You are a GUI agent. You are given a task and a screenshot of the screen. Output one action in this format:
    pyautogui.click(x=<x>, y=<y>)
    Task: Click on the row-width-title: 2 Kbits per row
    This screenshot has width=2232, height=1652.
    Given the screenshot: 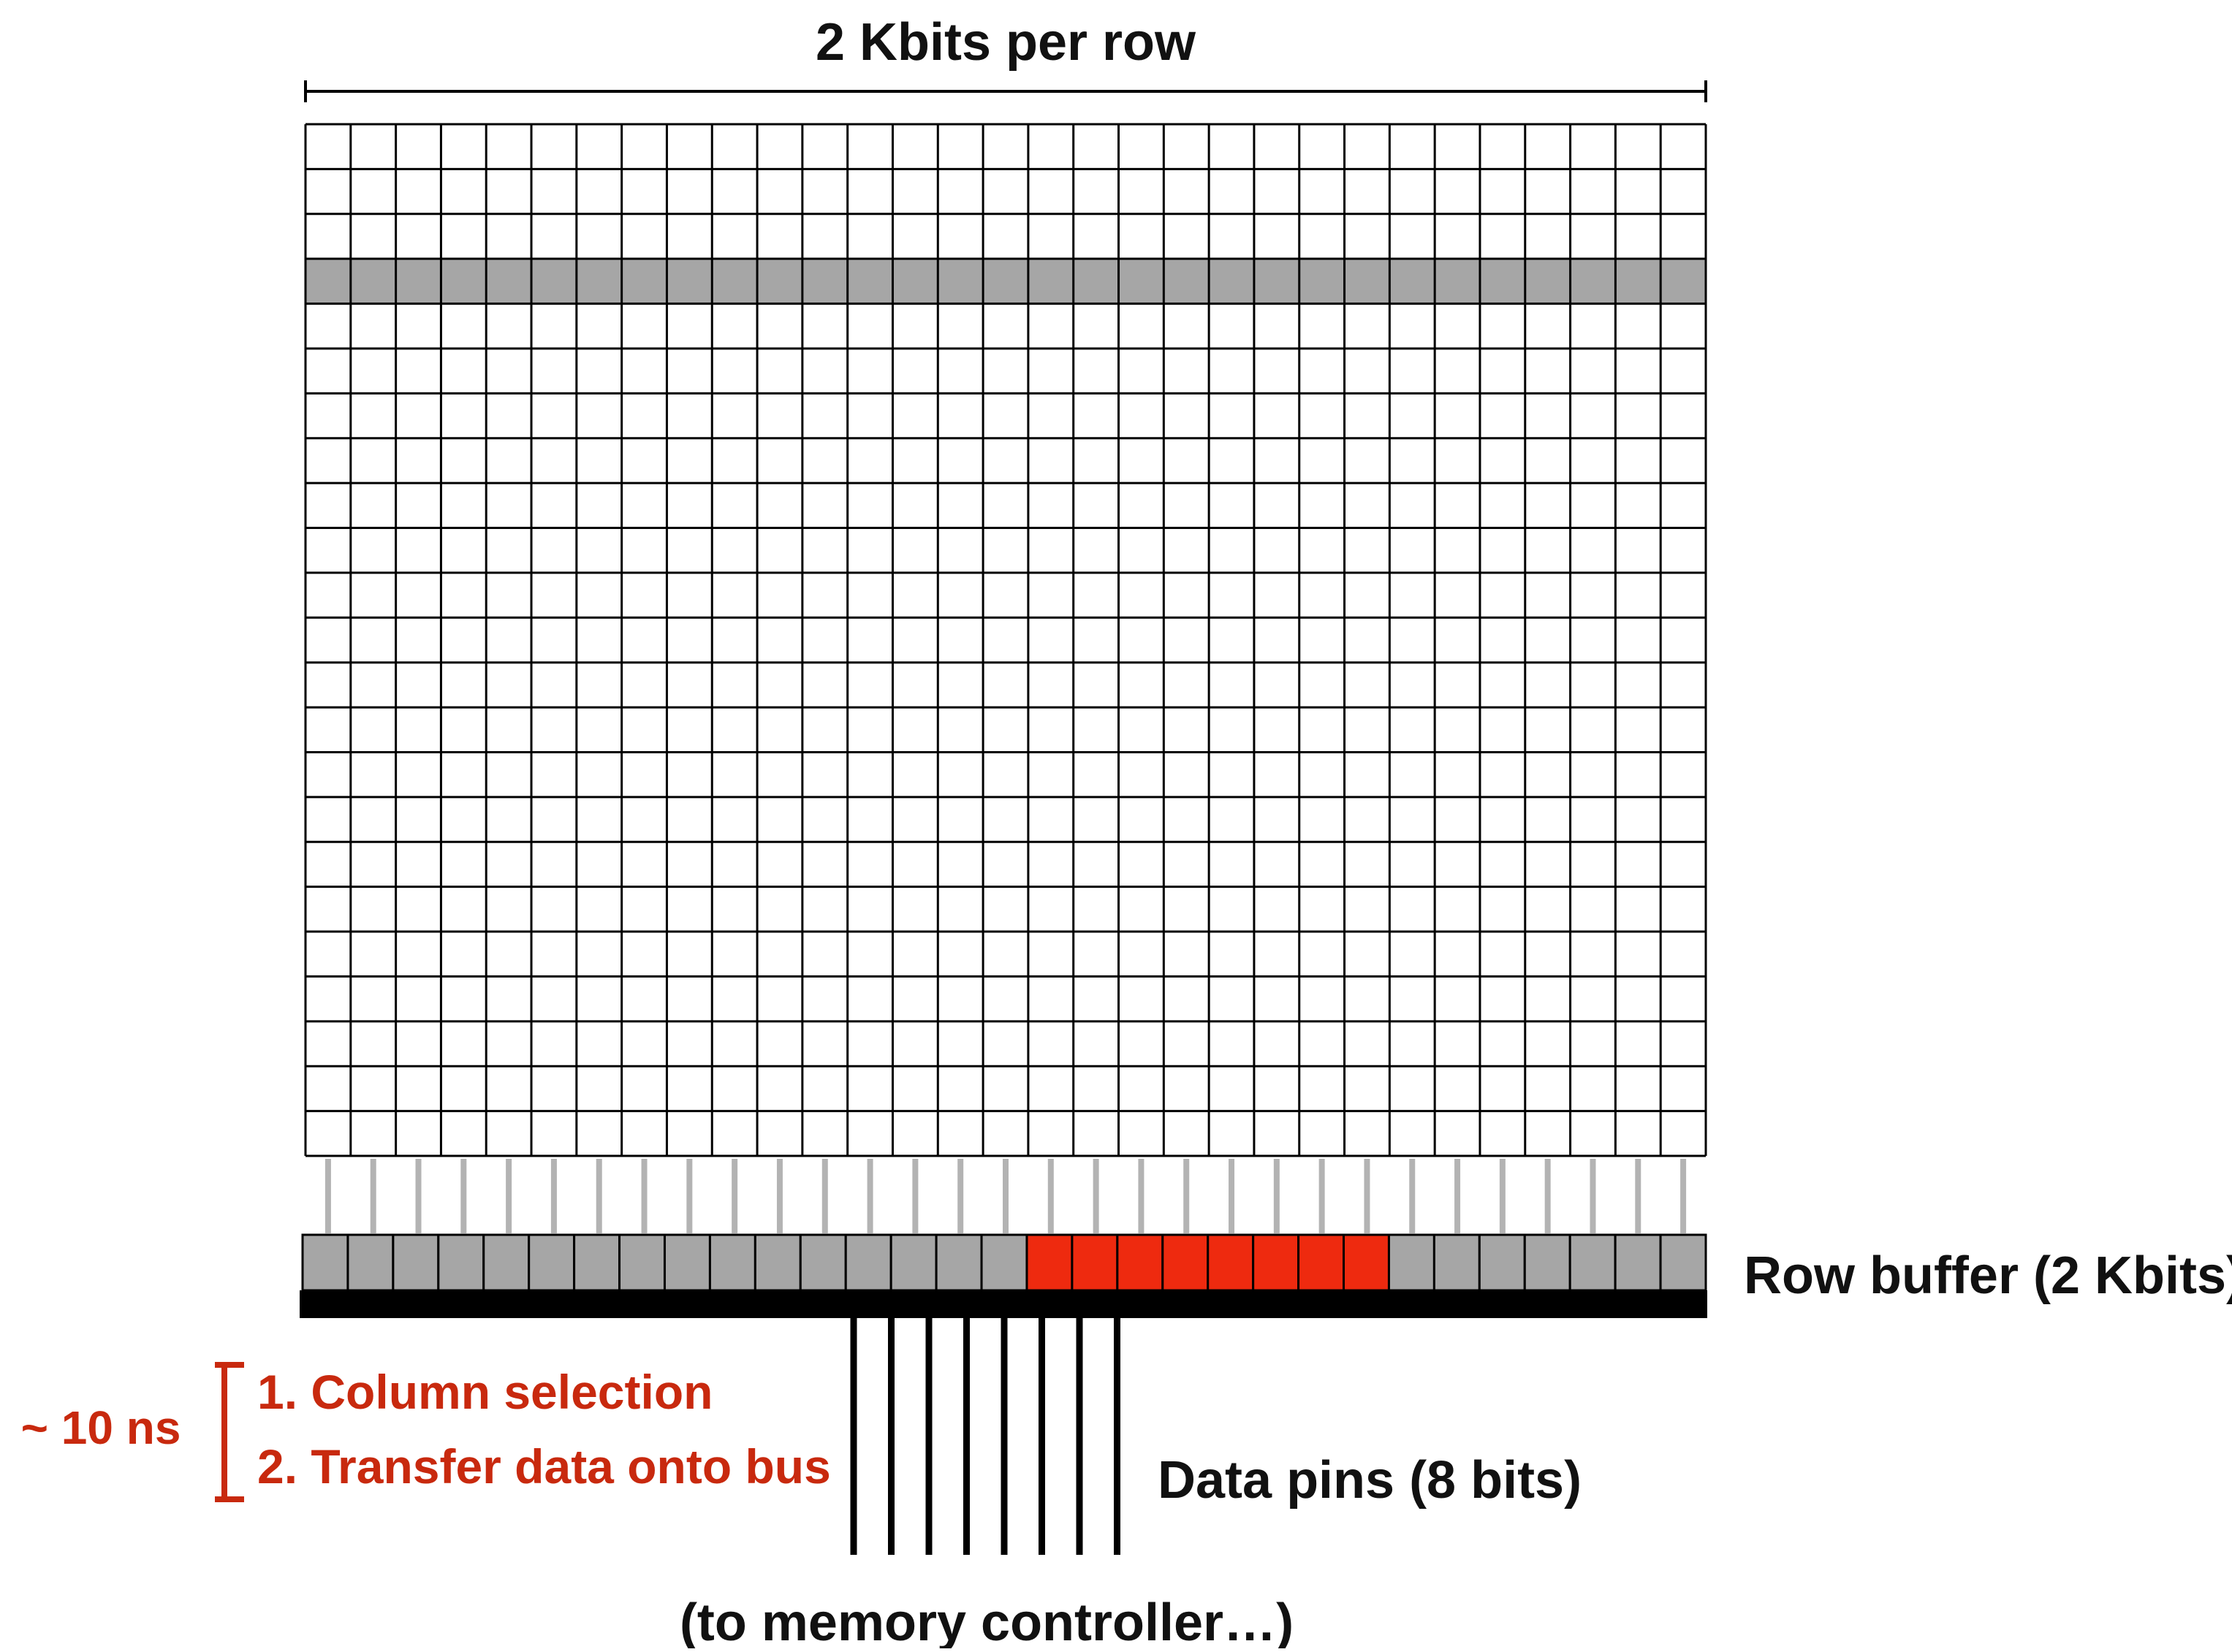 What is the action you would take?
    pyautogui.click(x=1006, y=42)
    